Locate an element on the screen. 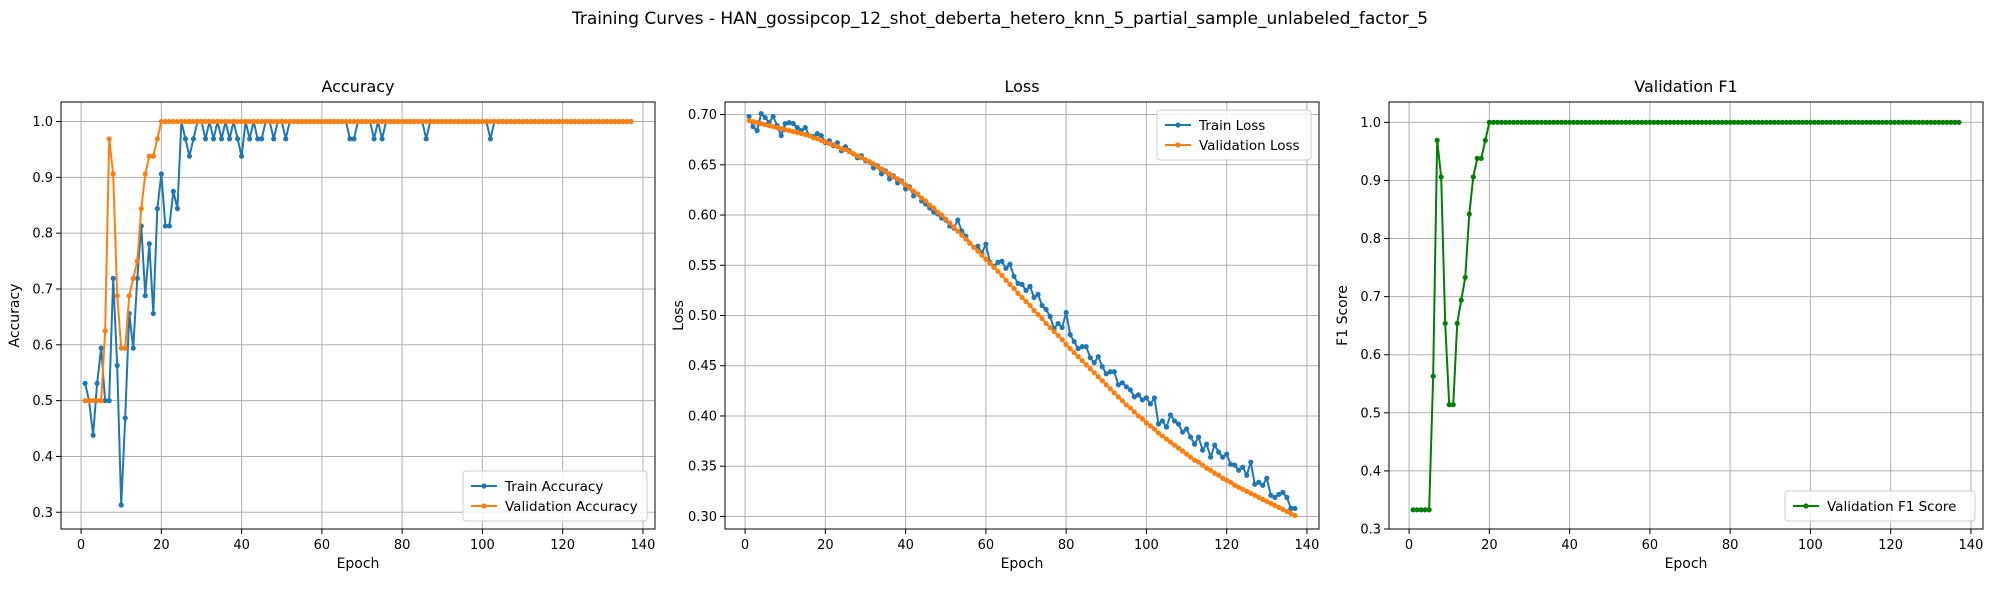 The width and height of the screenshot is (2000, 600). x-tick-label: 0 is located at coordinates (1409, 545).